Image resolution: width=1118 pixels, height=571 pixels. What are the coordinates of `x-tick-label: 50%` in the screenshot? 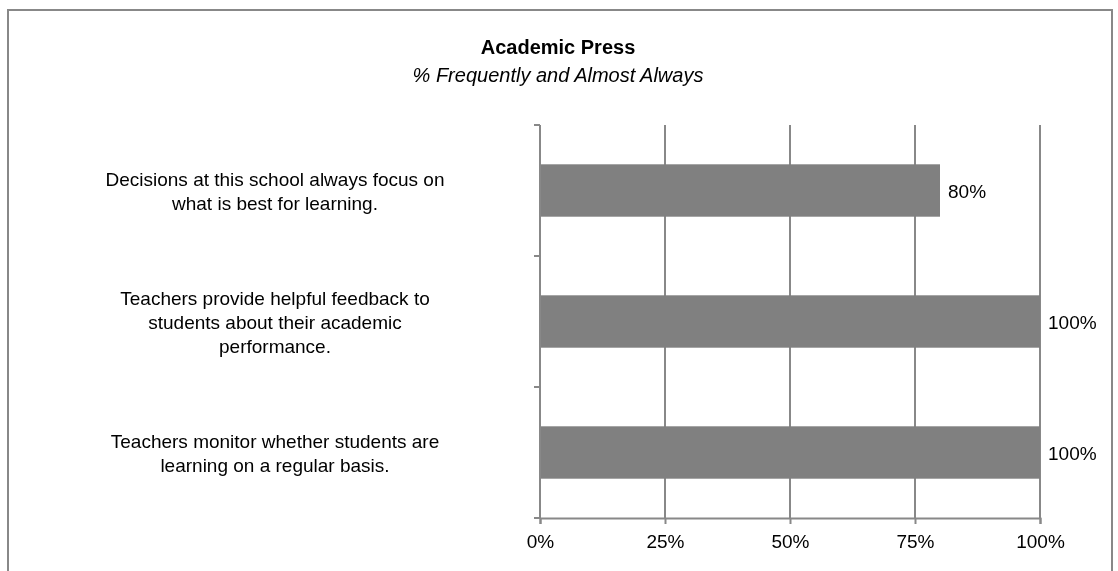 It's located at (790, 541).